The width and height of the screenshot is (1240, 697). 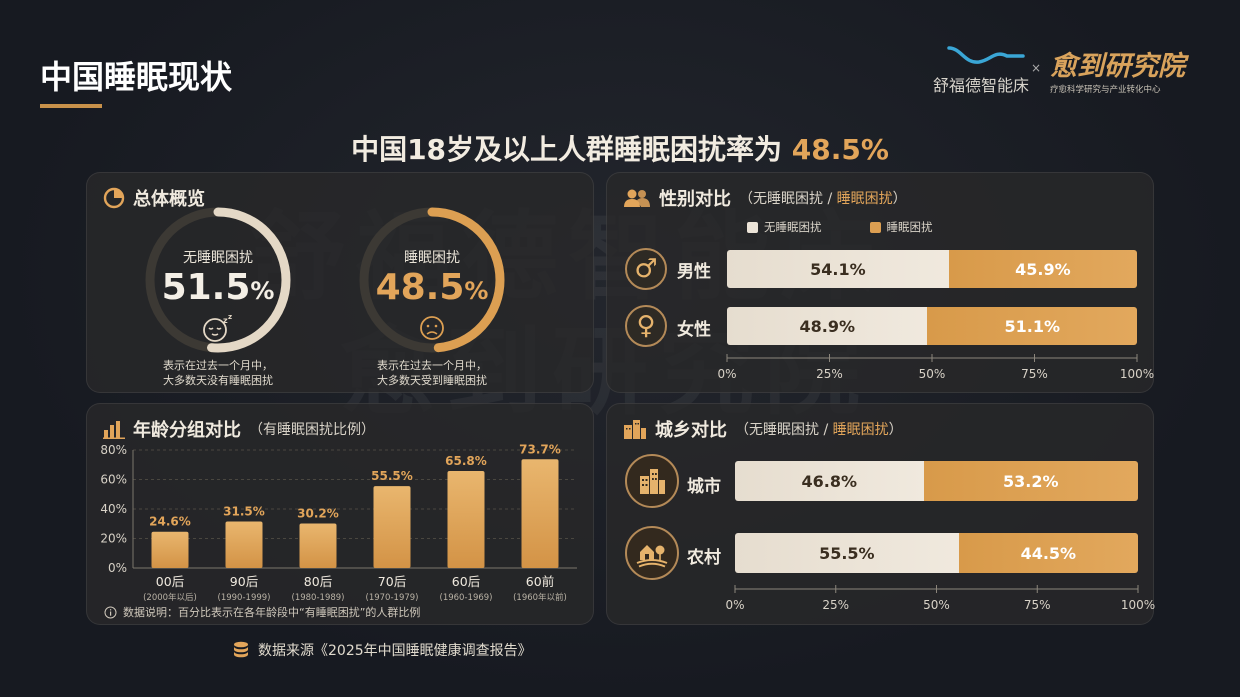 What do you see at coordinates (318, 513) in the screenshot?
I see `age-bar-value-2: 30.2%` at bounding box center [318, 513].